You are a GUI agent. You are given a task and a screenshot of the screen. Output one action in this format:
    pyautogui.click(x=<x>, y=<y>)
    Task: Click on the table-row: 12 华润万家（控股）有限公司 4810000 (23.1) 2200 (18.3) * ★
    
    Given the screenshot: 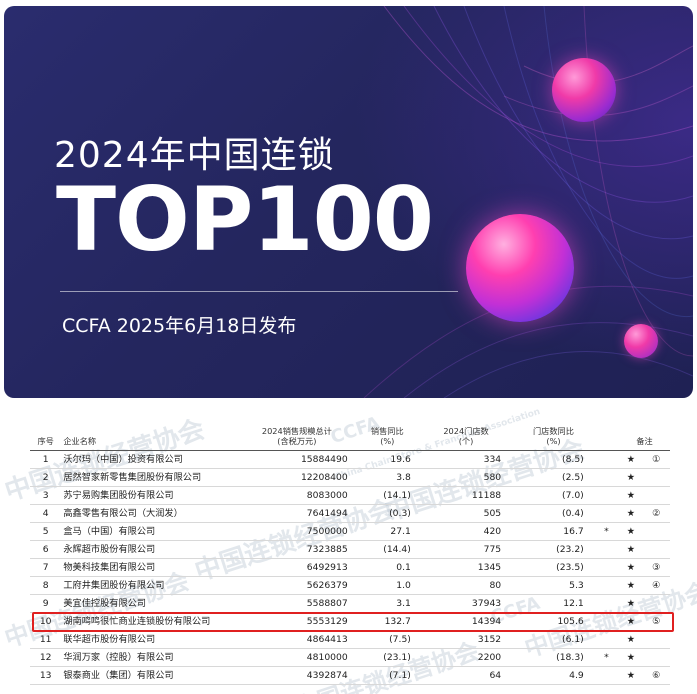 What is the action you would take?
    pyautogui.click(x=350, y=657)
    